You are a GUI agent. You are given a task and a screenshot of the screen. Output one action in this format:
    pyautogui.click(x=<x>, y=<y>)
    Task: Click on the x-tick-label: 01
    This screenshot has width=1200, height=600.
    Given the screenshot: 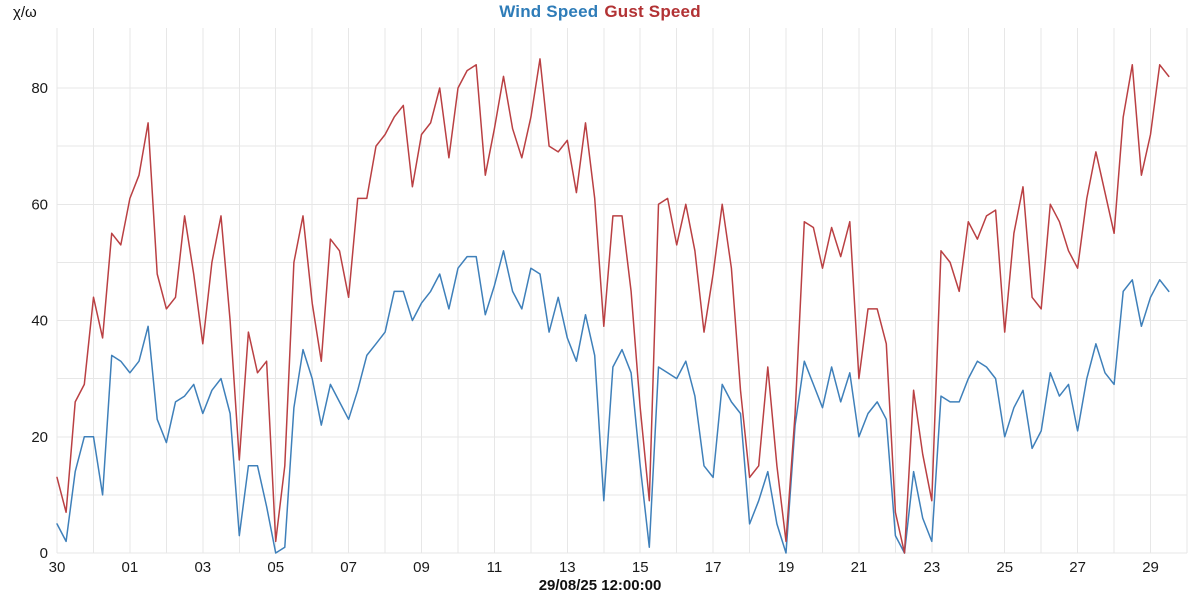 What is the action you would take?
    pyautogui.click(x=130, y=567)
    